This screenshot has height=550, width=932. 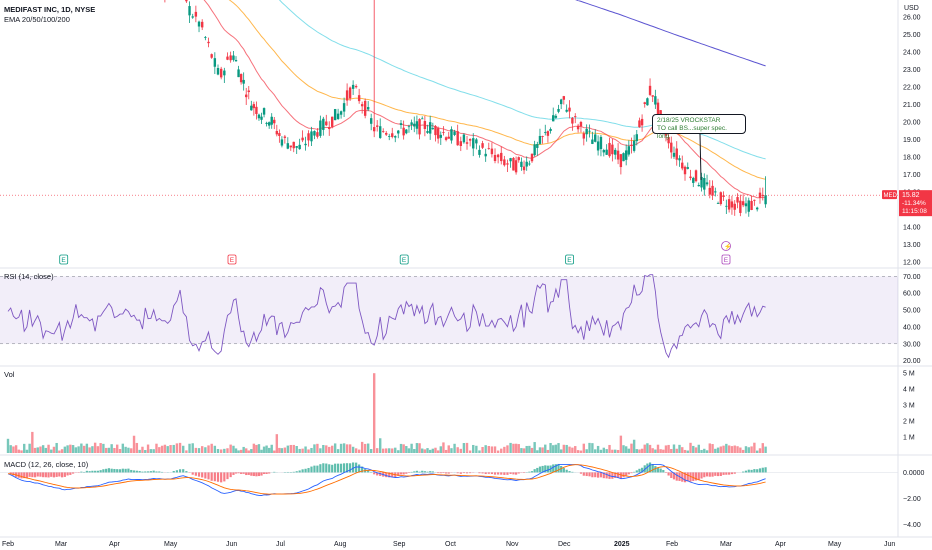 What do you see at coordinates (46, 464) in the screenshot?
I see `macd-label: MACD (12, 26, close, 10)` at bounding box center [46, 464].